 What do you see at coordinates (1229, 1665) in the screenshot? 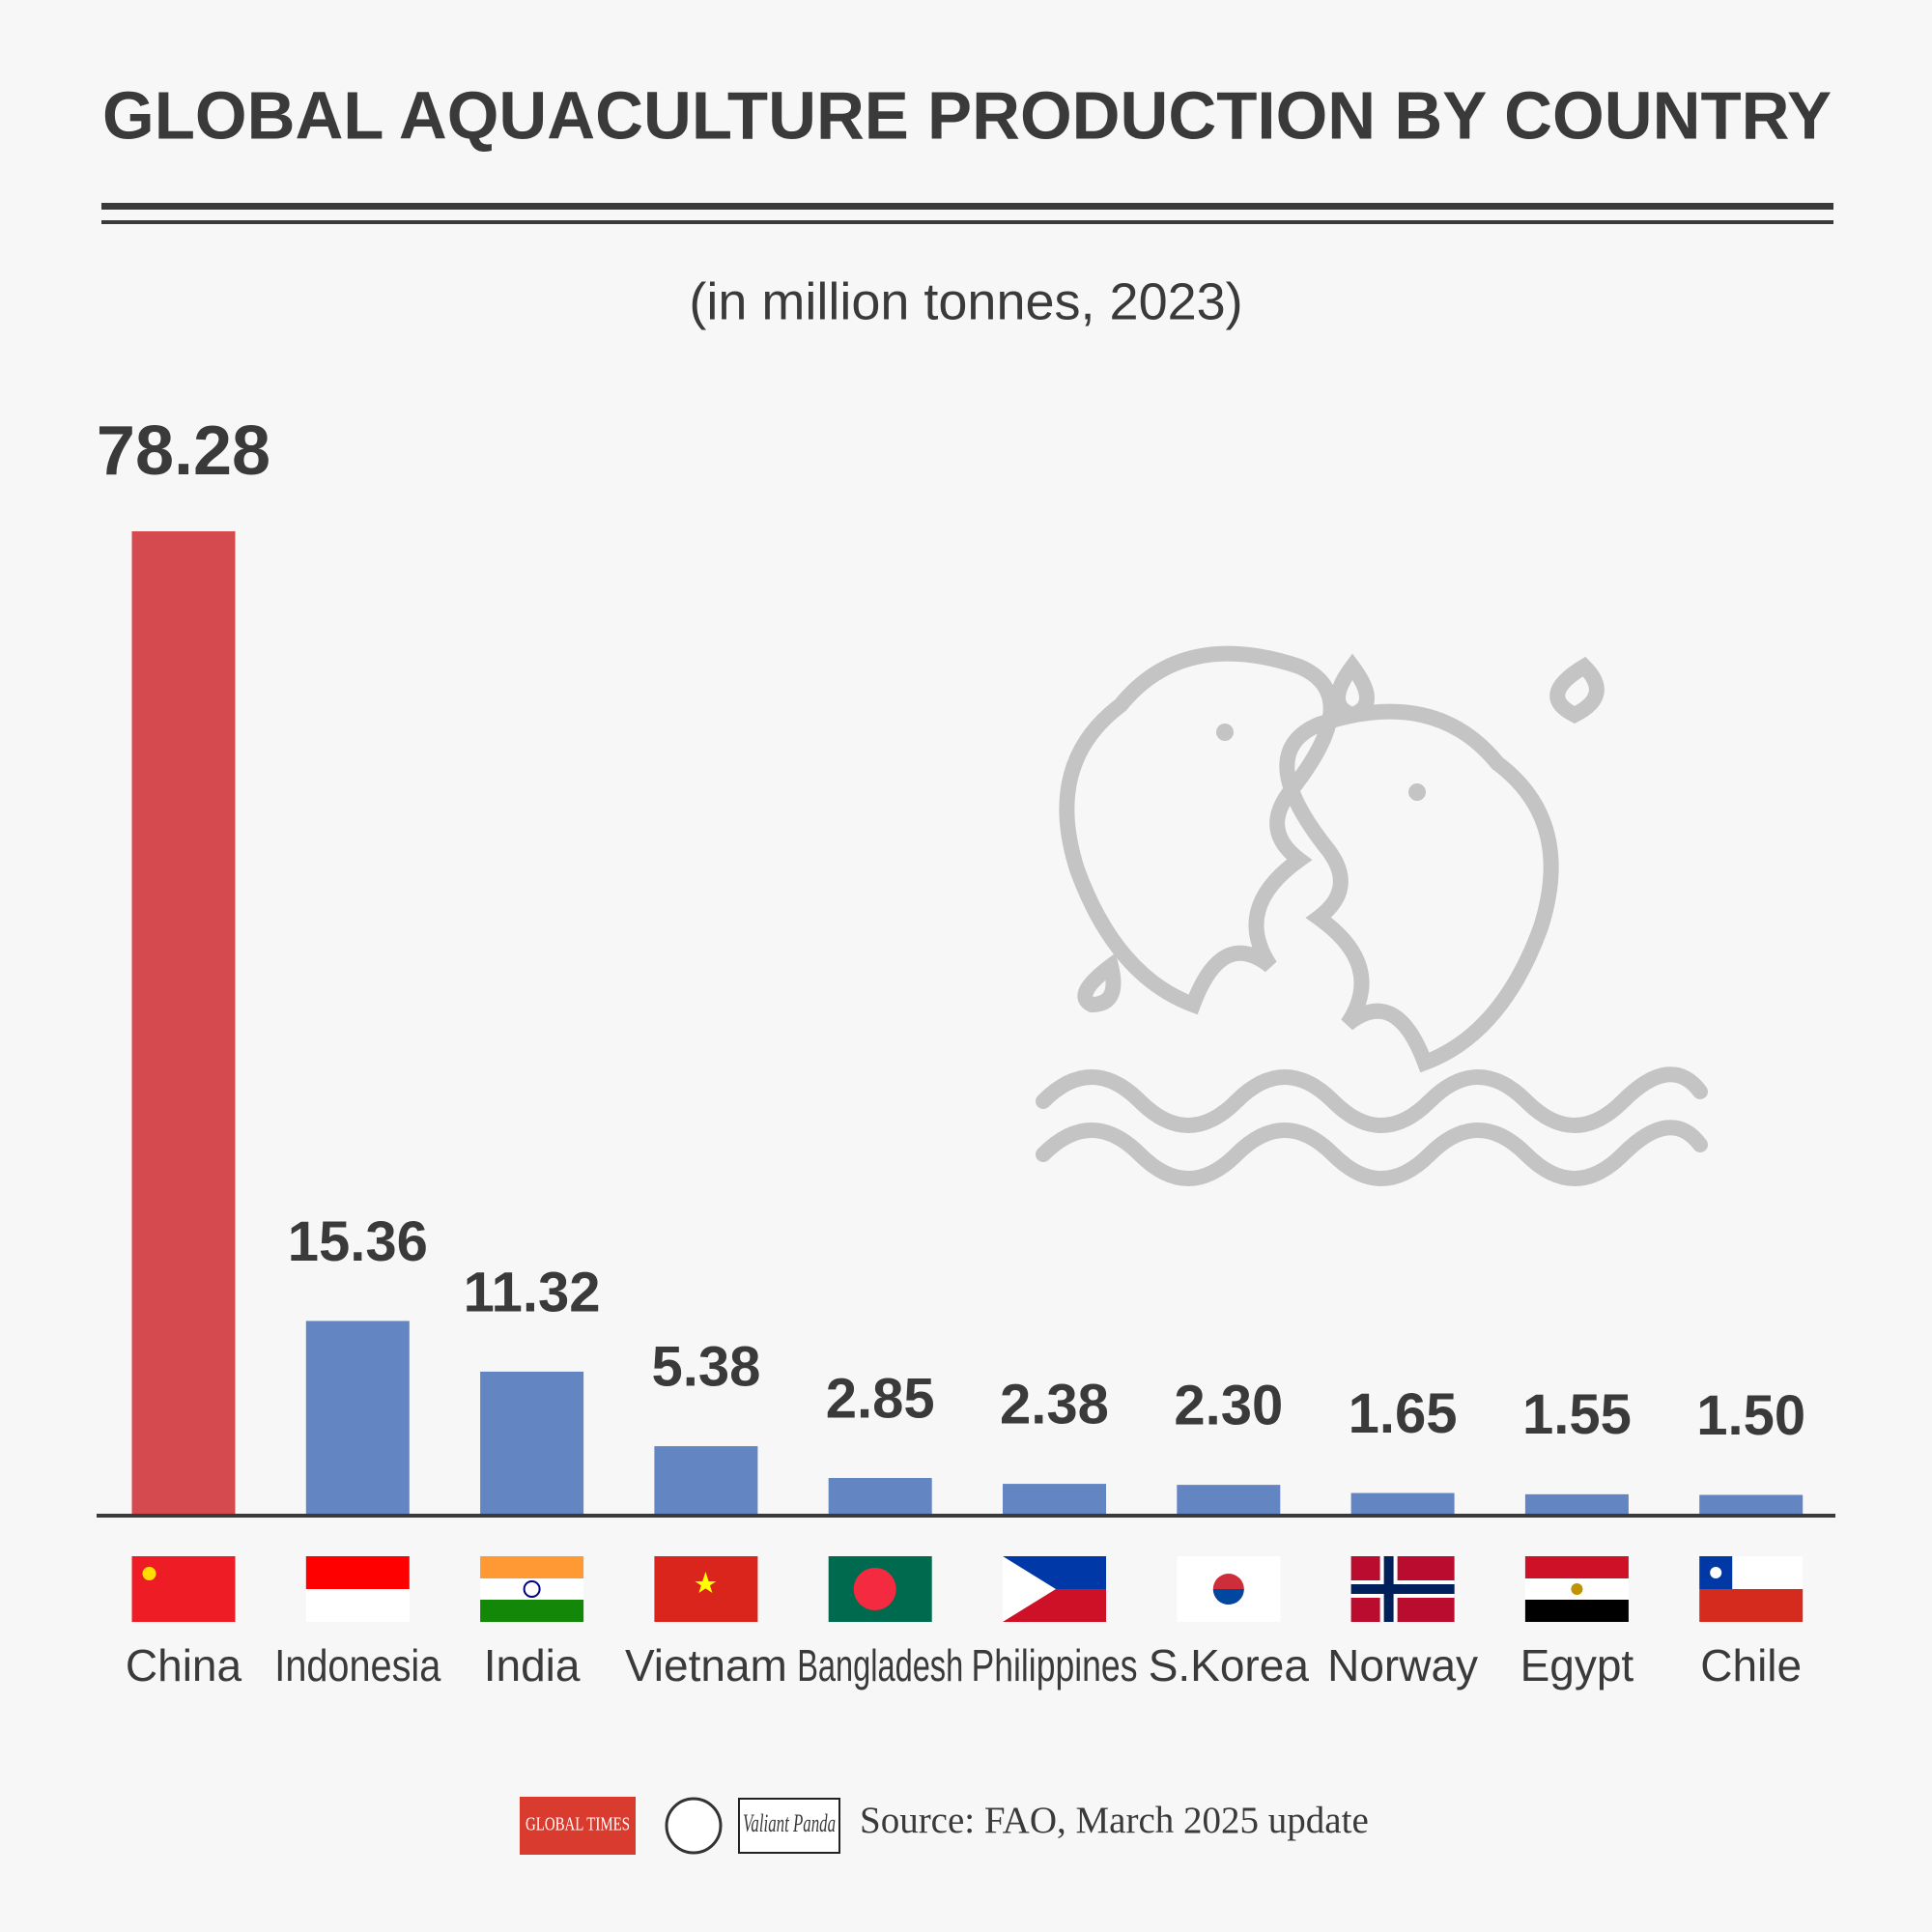
I see `x-tick-label: S.Korea` at bounding box center [1229, 1665].